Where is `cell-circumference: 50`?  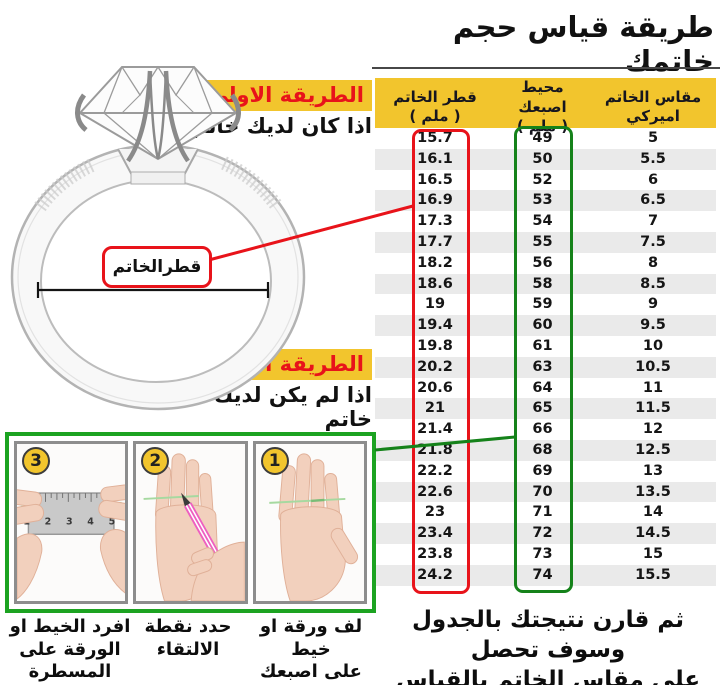
cell-circumference: 50 is located at coordinates (542, 158).